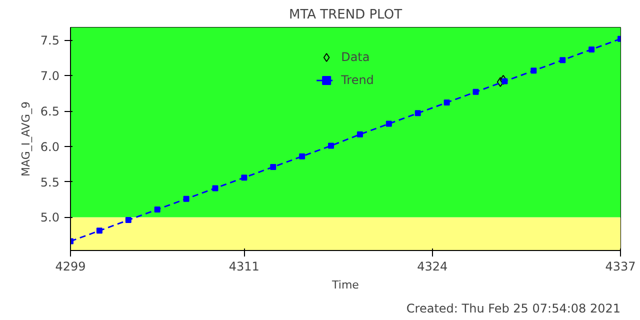  Describe the element at coordinates (50, 111) in the screenshot. I see `y-tick-label: 6.5` at that location.